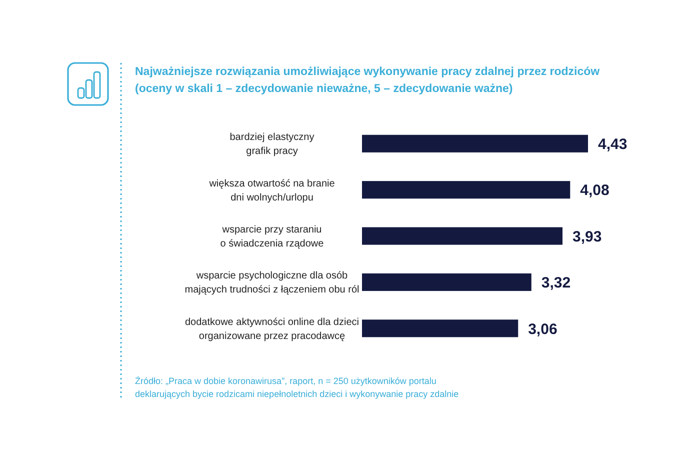 Image resolution: width=700 pixels, height=464 pixels. What do you see at coordinates (272, 329) in the screenshot?
I see `y-tick-label: dodatkowe aktywności online dla dzieci organizowane przez pracodawcę` at bounding box center [272, 329].